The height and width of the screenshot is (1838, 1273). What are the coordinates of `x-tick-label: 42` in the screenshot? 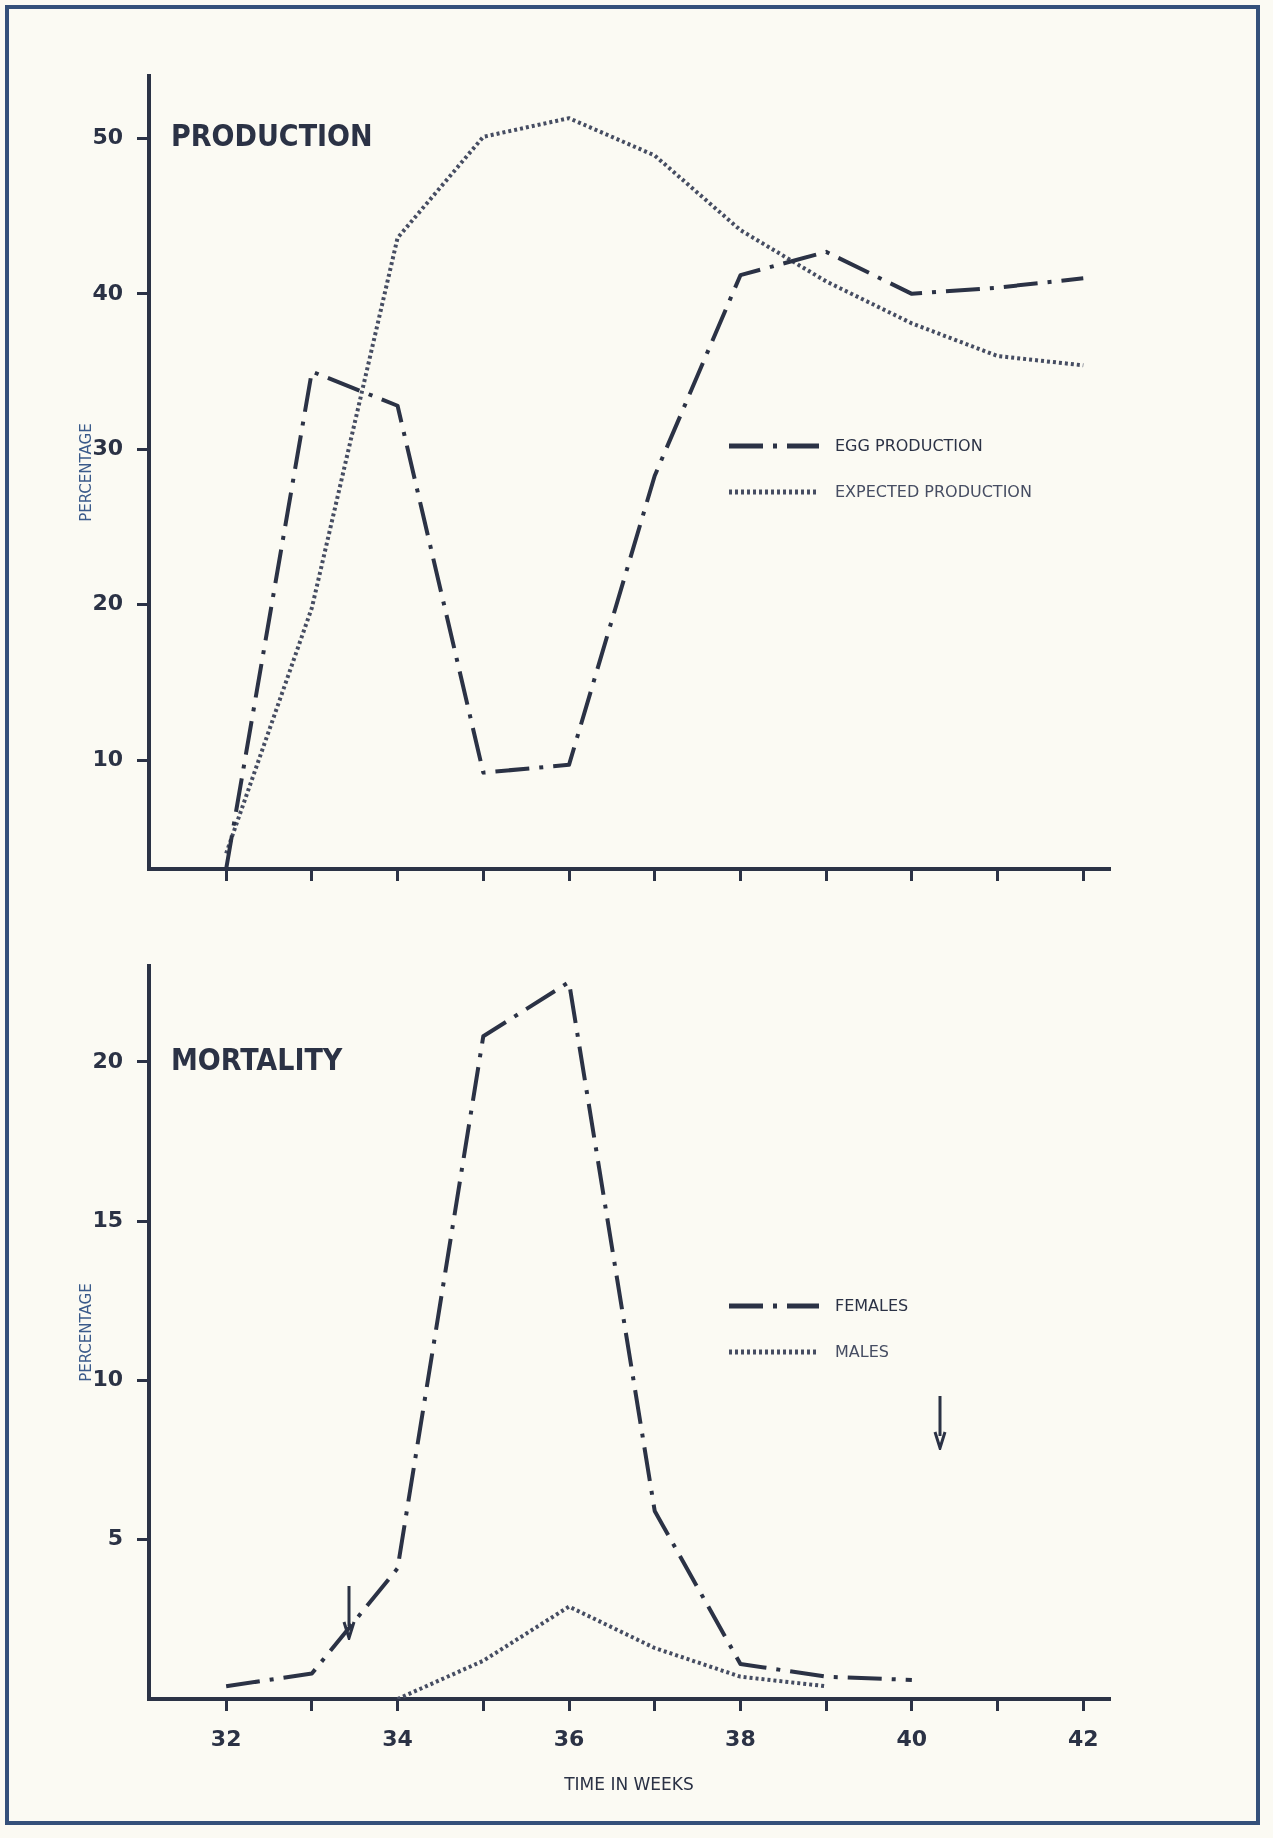 It's located at (1083, 1738).